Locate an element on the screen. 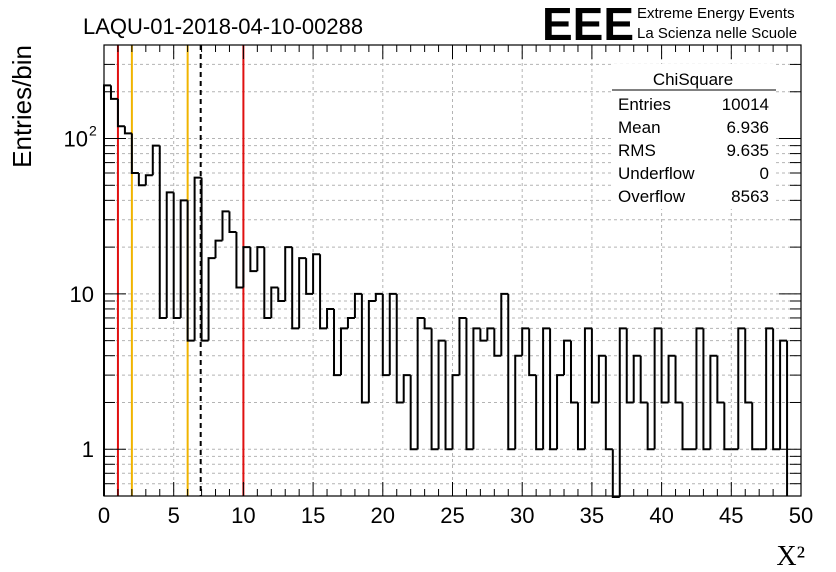 The width and height of the screenshot is (836, 572). page-title: LAQU-01-2018-04-10-00288 is located at coordinates (223, 26).